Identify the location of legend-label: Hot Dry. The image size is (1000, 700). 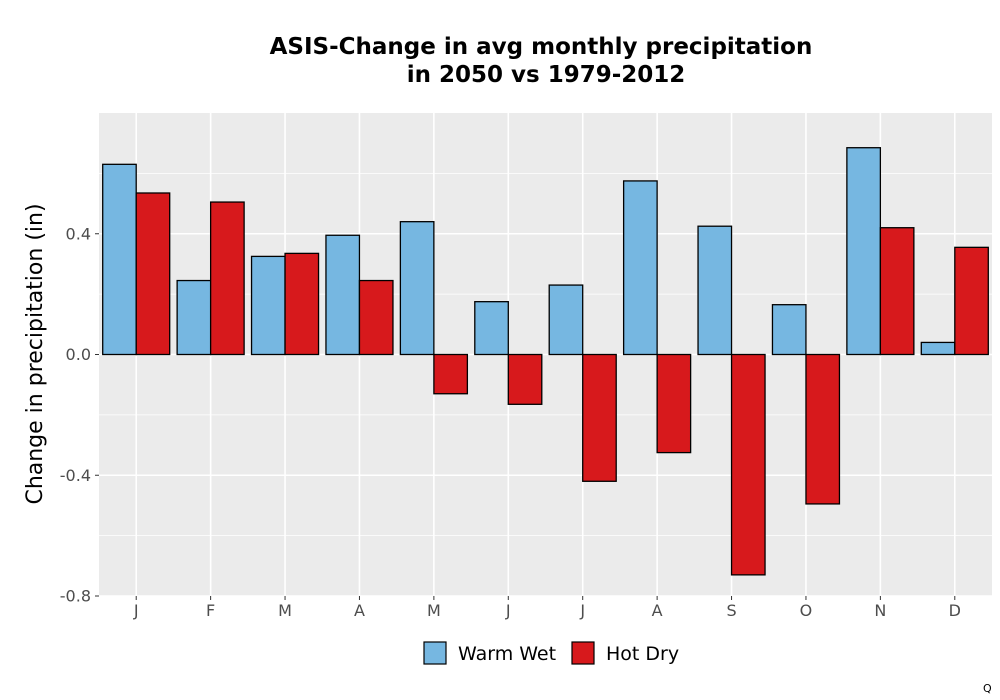
(642, 654).